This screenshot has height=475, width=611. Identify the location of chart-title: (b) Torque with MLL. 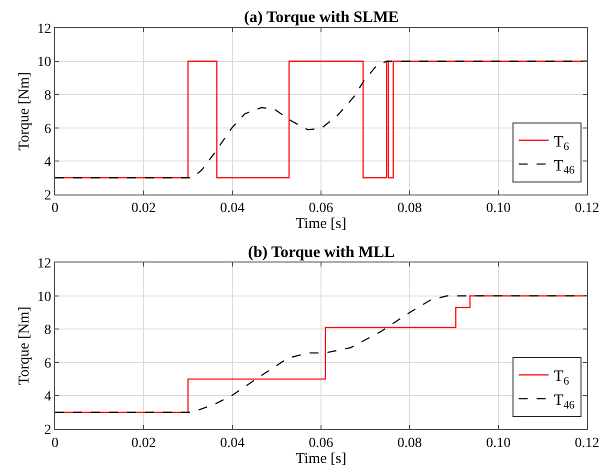
(321, 252).